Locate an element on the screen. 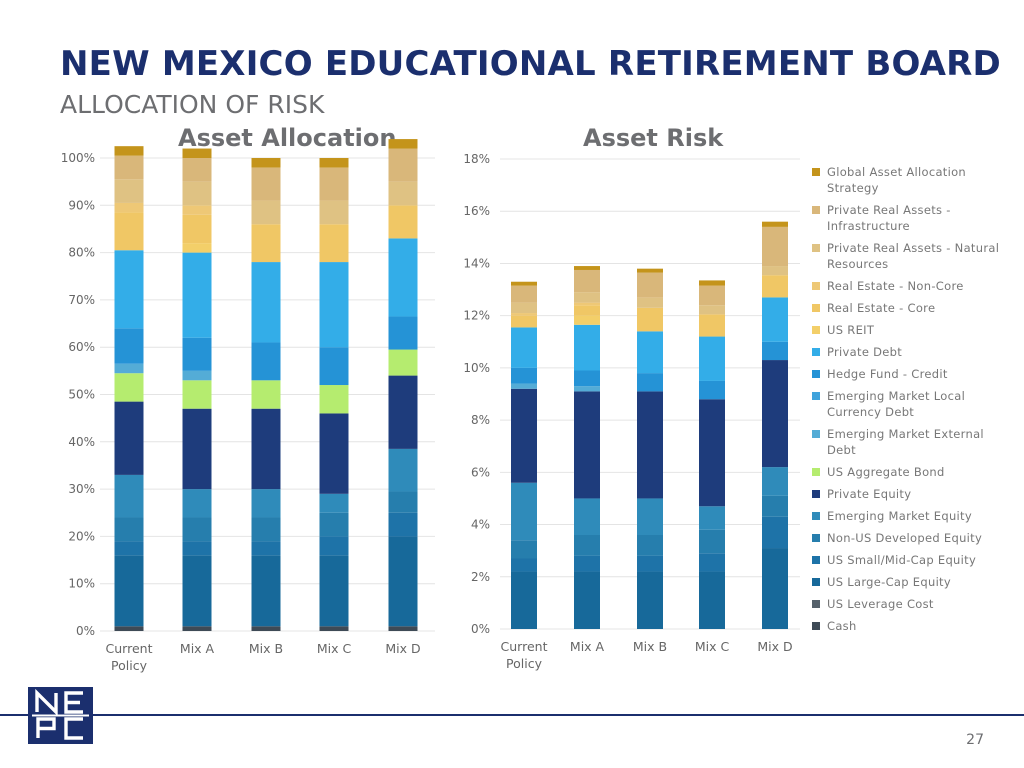  legend-label: Real Estate - Core is located at coordinates (881, 308).